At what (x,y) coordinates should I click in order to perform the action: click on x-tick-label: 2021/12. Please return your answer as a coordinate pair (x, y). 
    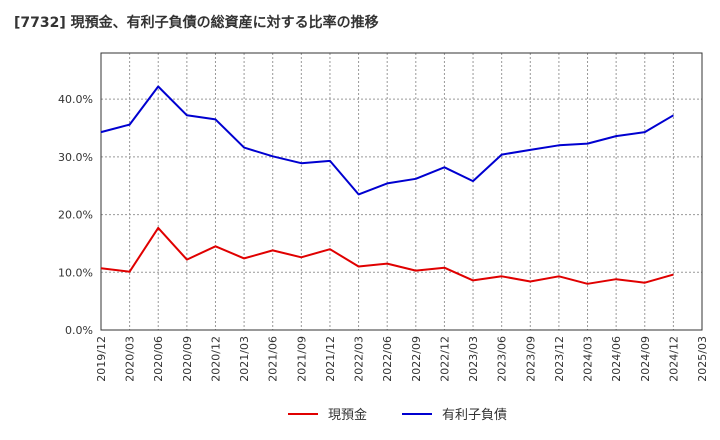
    Looking at the image, I should click on (330, 359).